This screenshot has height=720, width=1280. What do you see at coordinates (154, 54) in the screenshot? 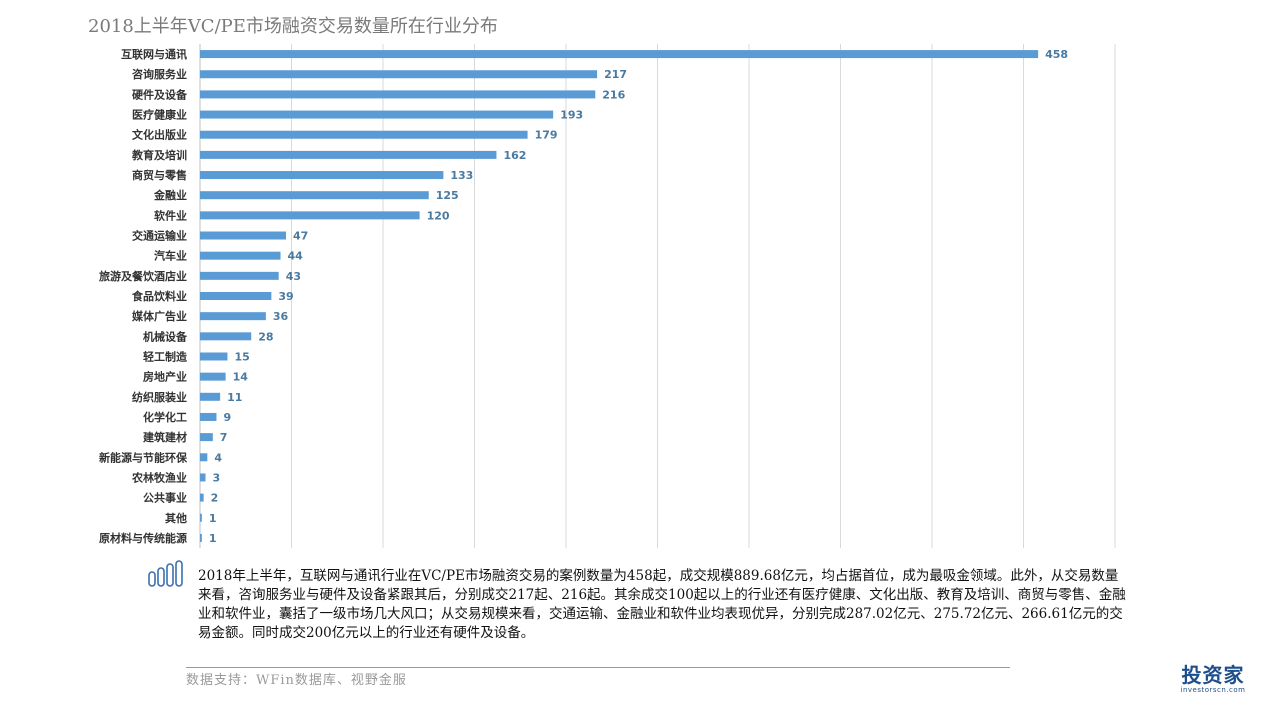
I see `category-label: 互联网与通讯` at bounding box center [154, 54].